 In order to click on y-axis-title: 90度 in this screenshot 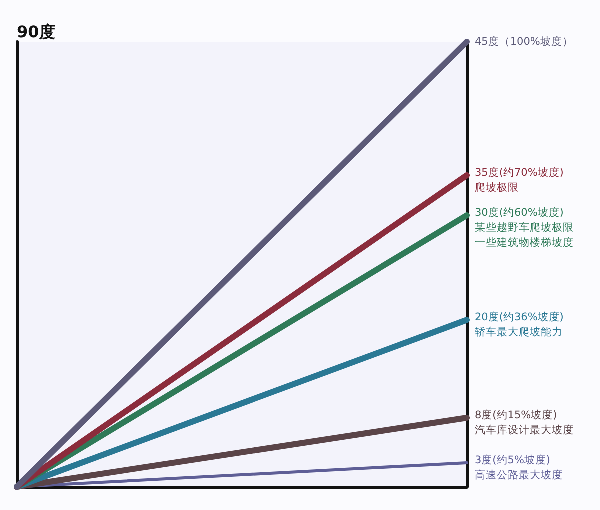, I will do `click(36, 32)`.